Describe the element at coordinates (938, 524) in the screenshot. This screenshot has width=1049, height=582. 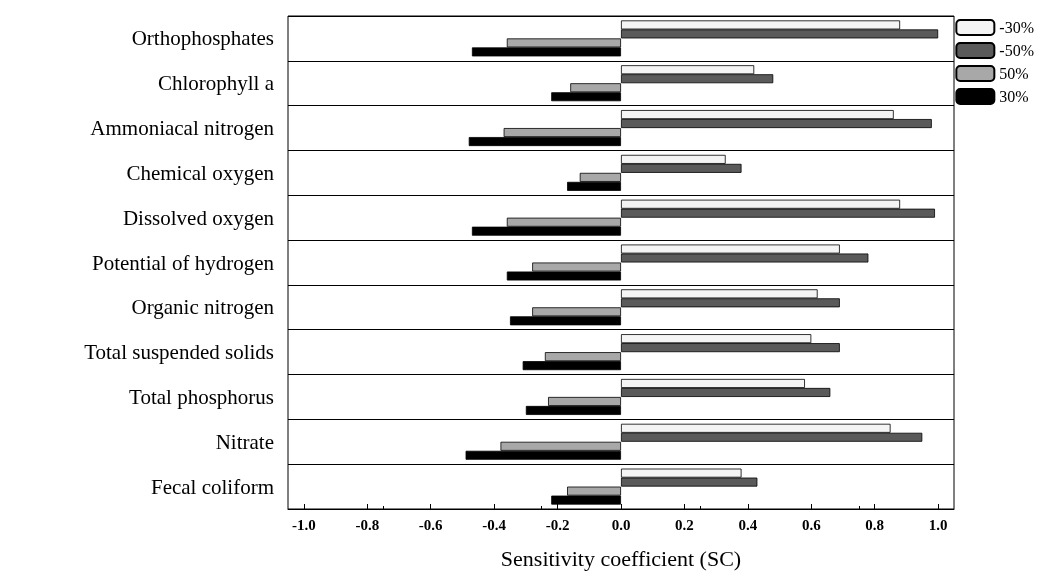
I see `x-tick-label: 1.0` at that location.